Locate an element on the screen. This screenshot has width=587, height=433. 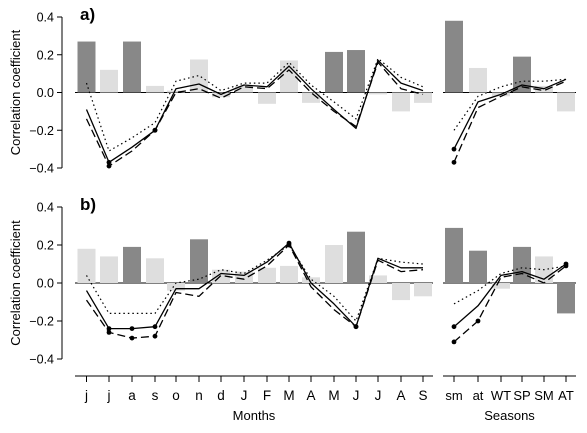
x-tick-label: WT is located at coordinates (501, 395).